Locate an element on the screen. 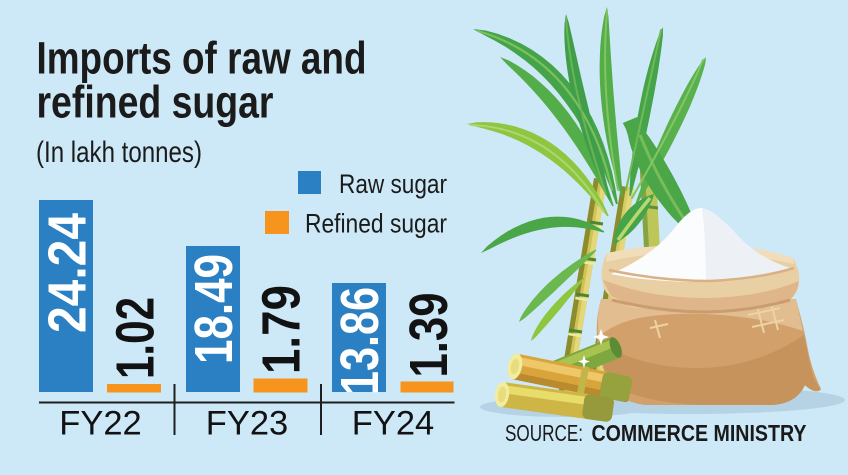 The image size is (848, 475). svg-text: (In lakh tonnes) is located at coordinates (119, 152).